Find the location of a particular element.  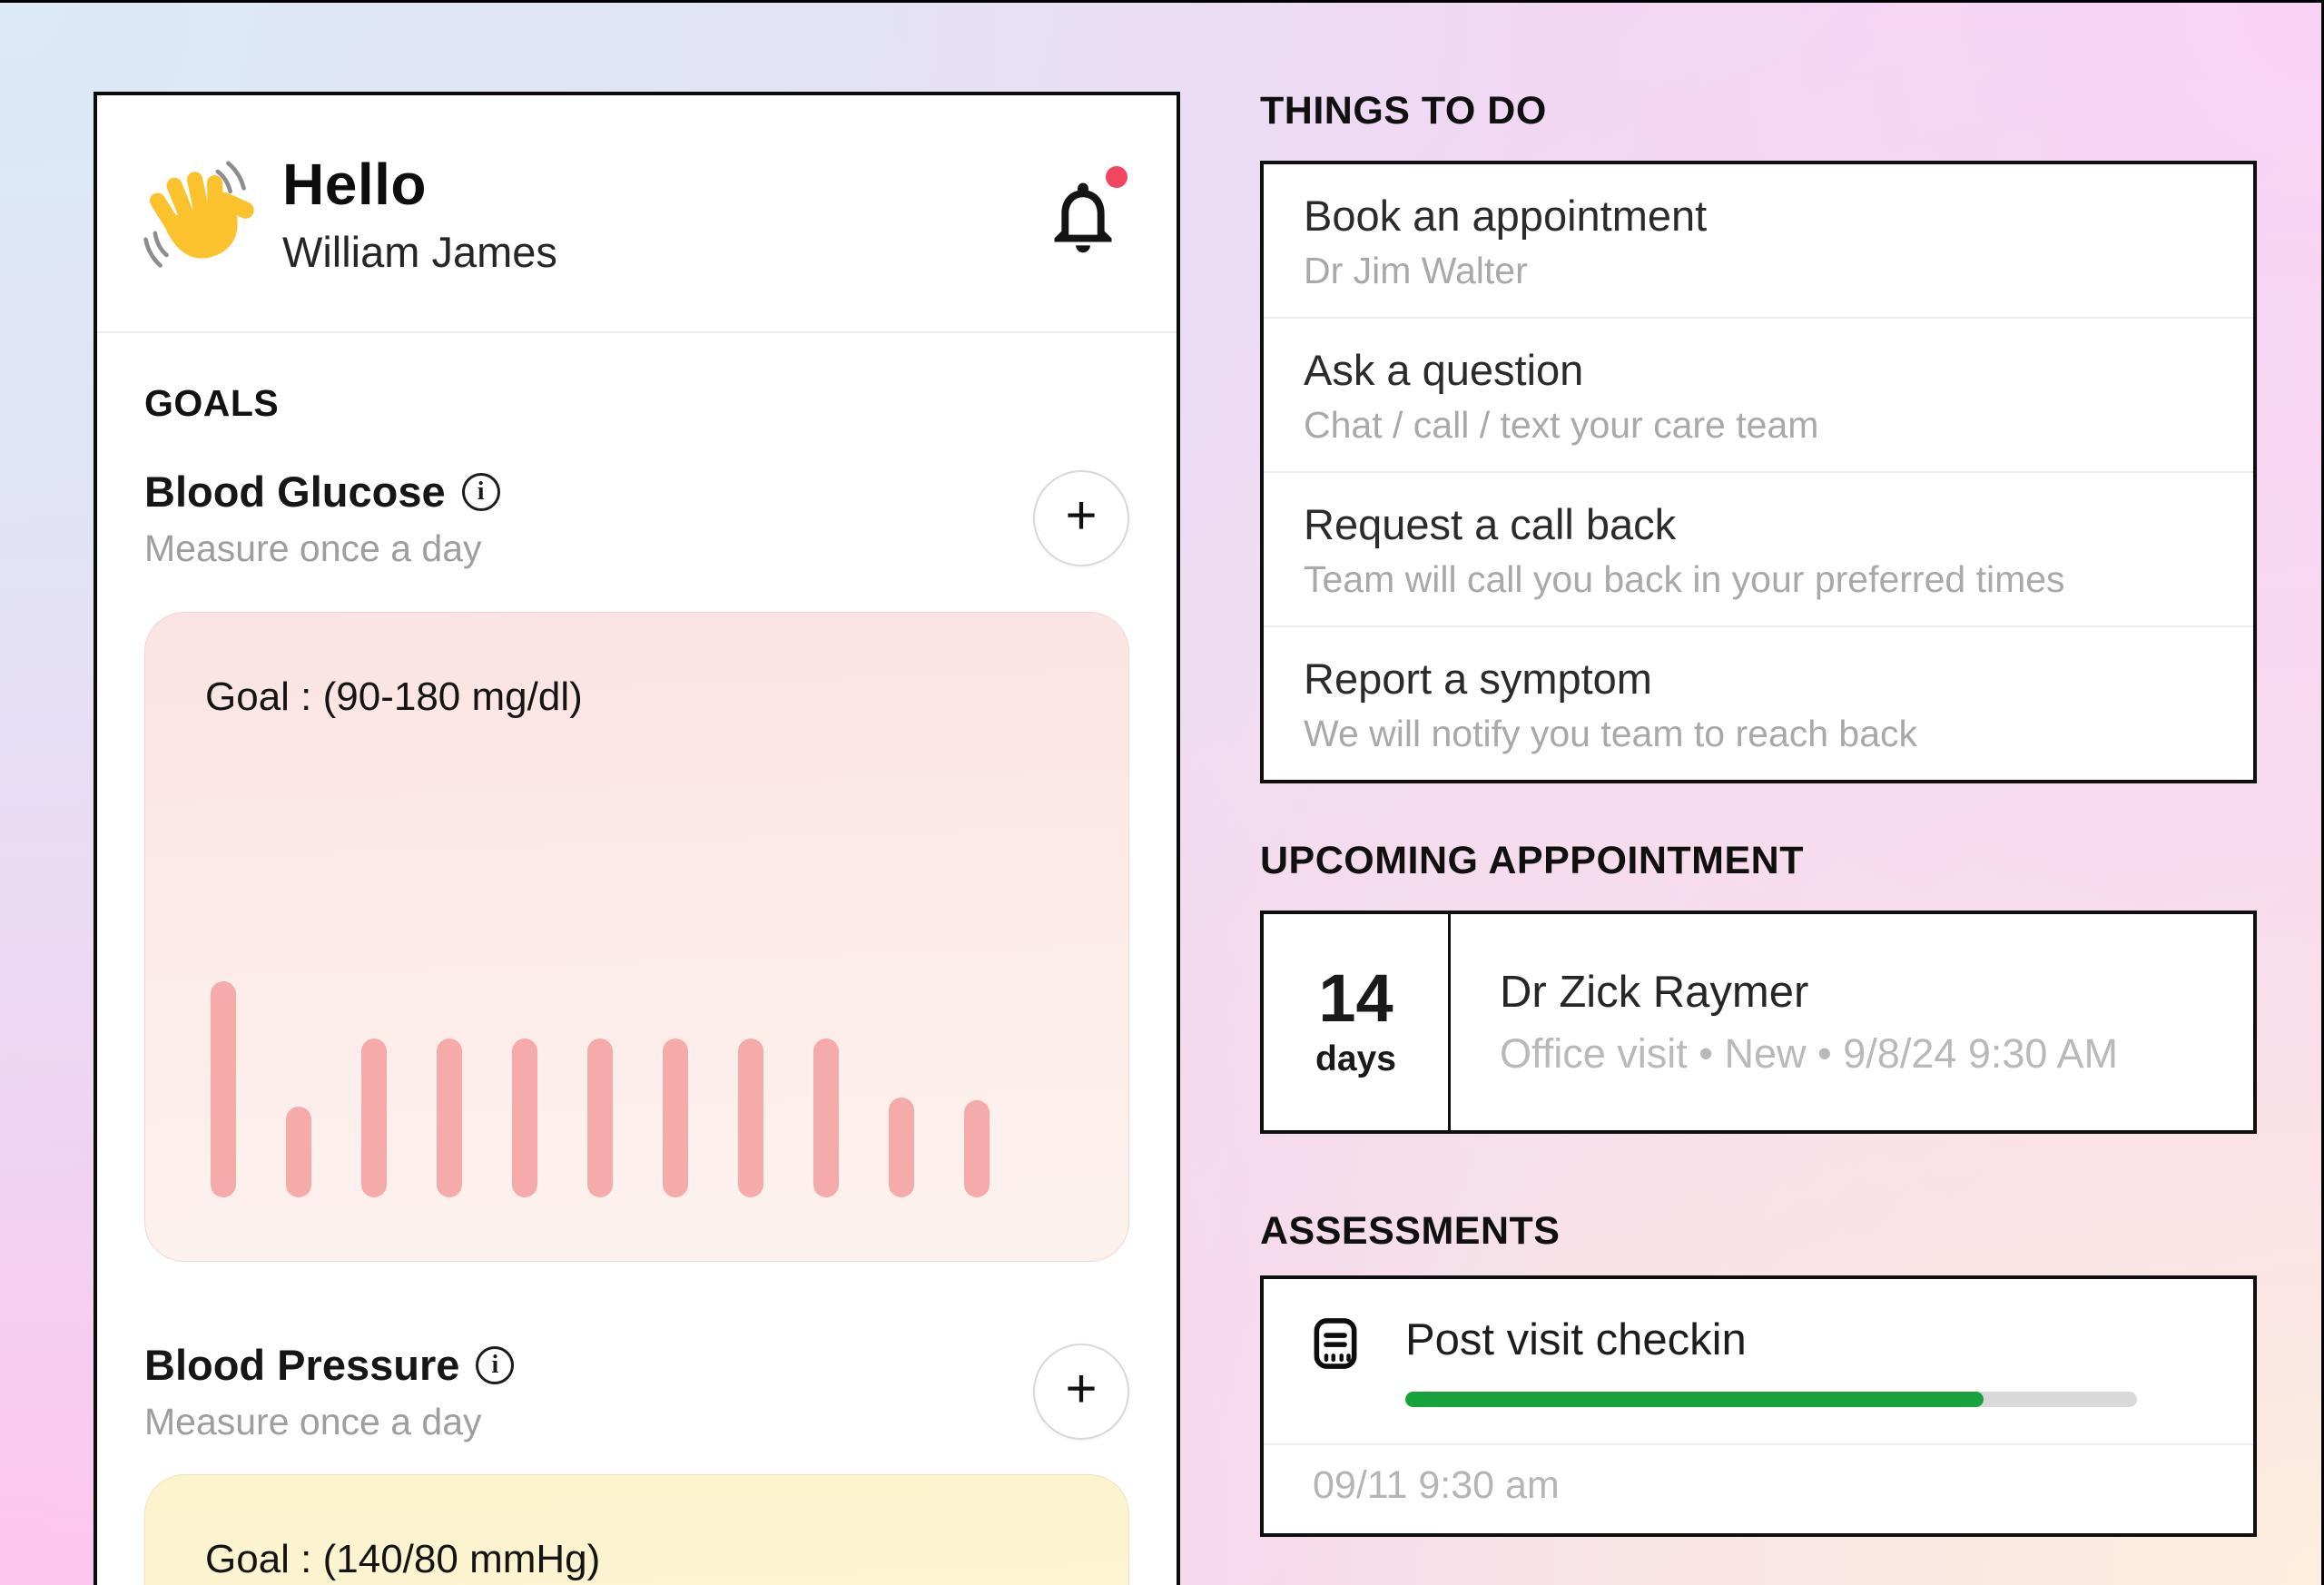

todo-item-title: Ask a question is located at coordinates (1444, 370).